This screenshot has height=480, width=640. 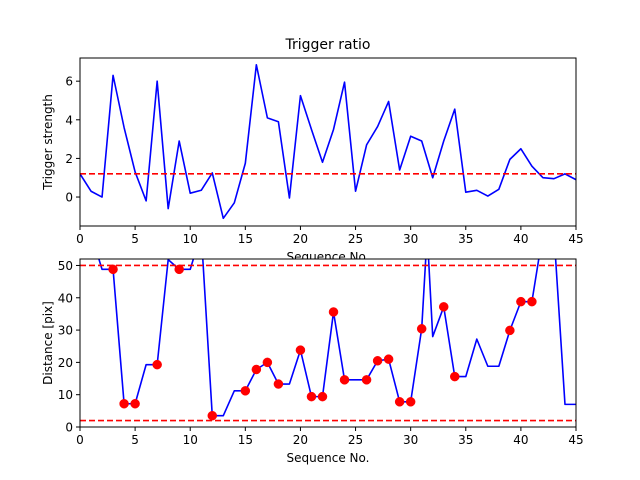 What do you see at coordinates (190, 239) in the screenshot?
I see `top-x-tick-label: 10` at bounding box center [190, 239].